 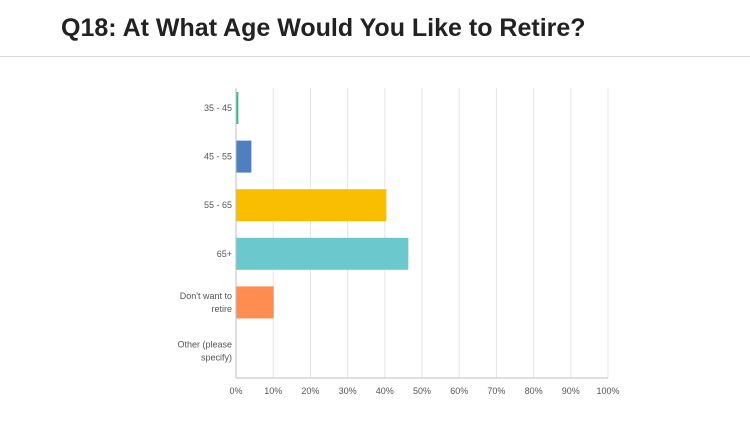 What do you see at coordinates (224, 254) in the screenshot?
I see `category-label: 65+` at bounding box center [224, 254].